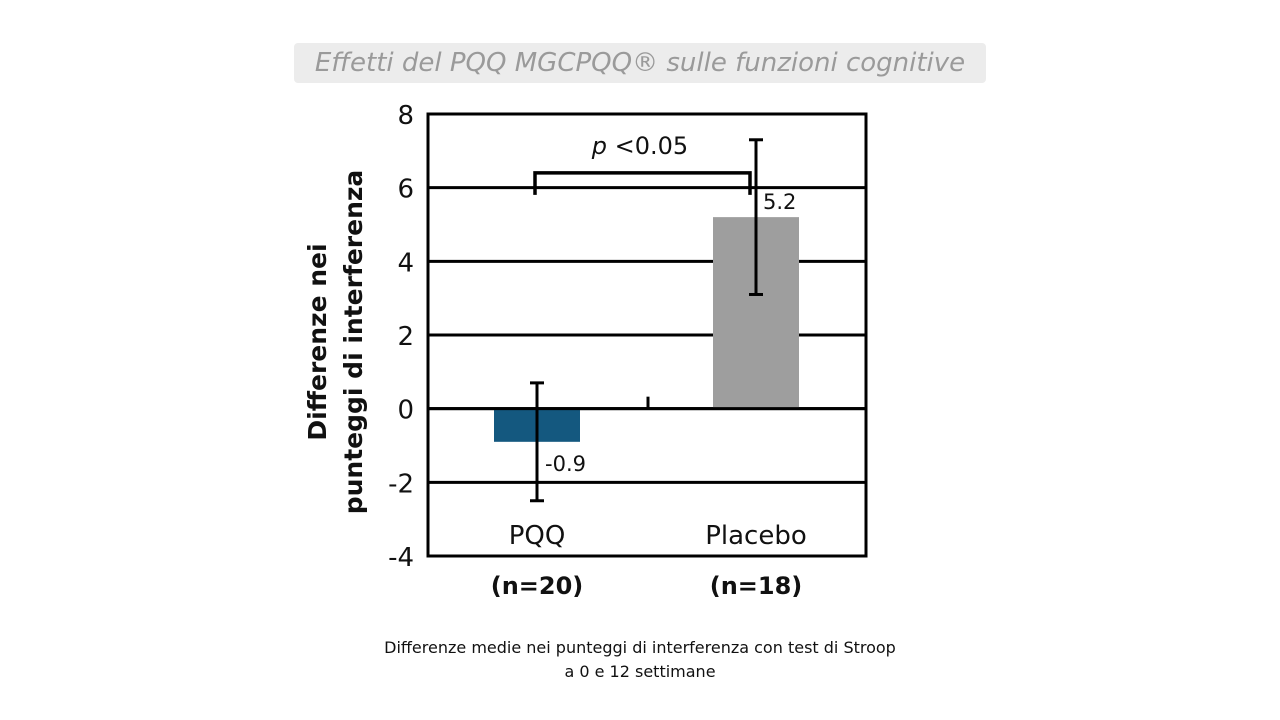 The width and height of the screenshot is (1280, 720). Describe the element at coordinates (537, 586) in the screenshot. I see `x-n-label-pqq: (n=20)` at that location.